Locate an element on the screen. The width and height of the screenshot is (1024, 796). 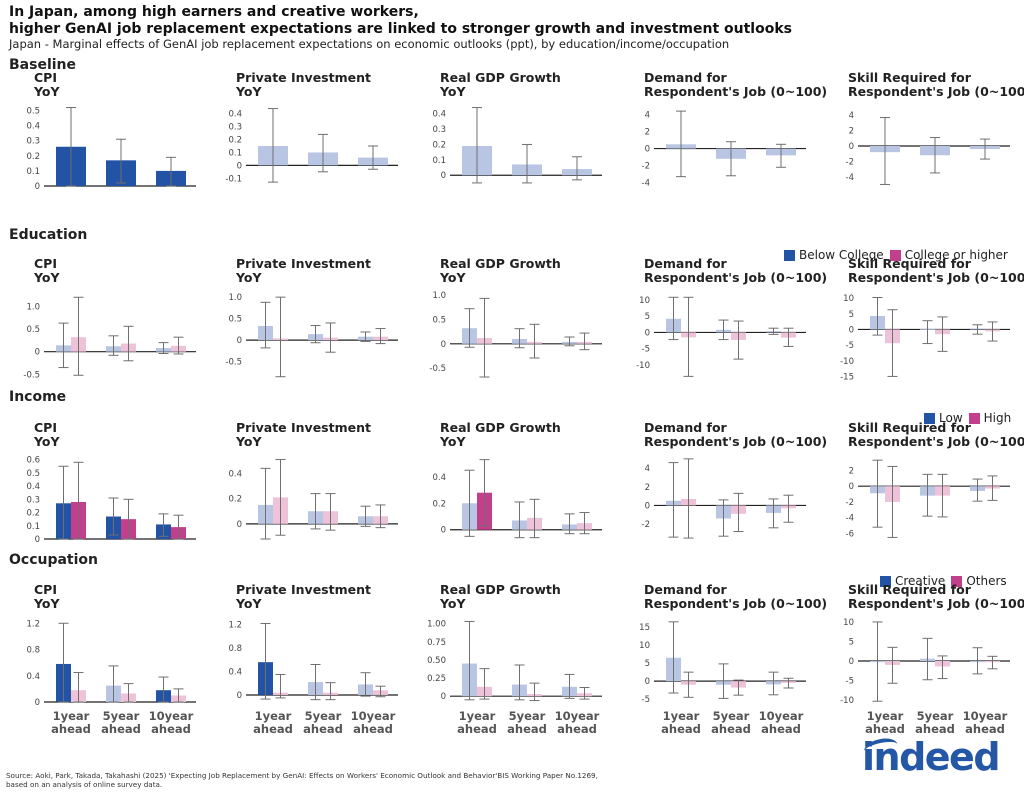
y-tick-label: 10 is located at coordinates (848, 623).